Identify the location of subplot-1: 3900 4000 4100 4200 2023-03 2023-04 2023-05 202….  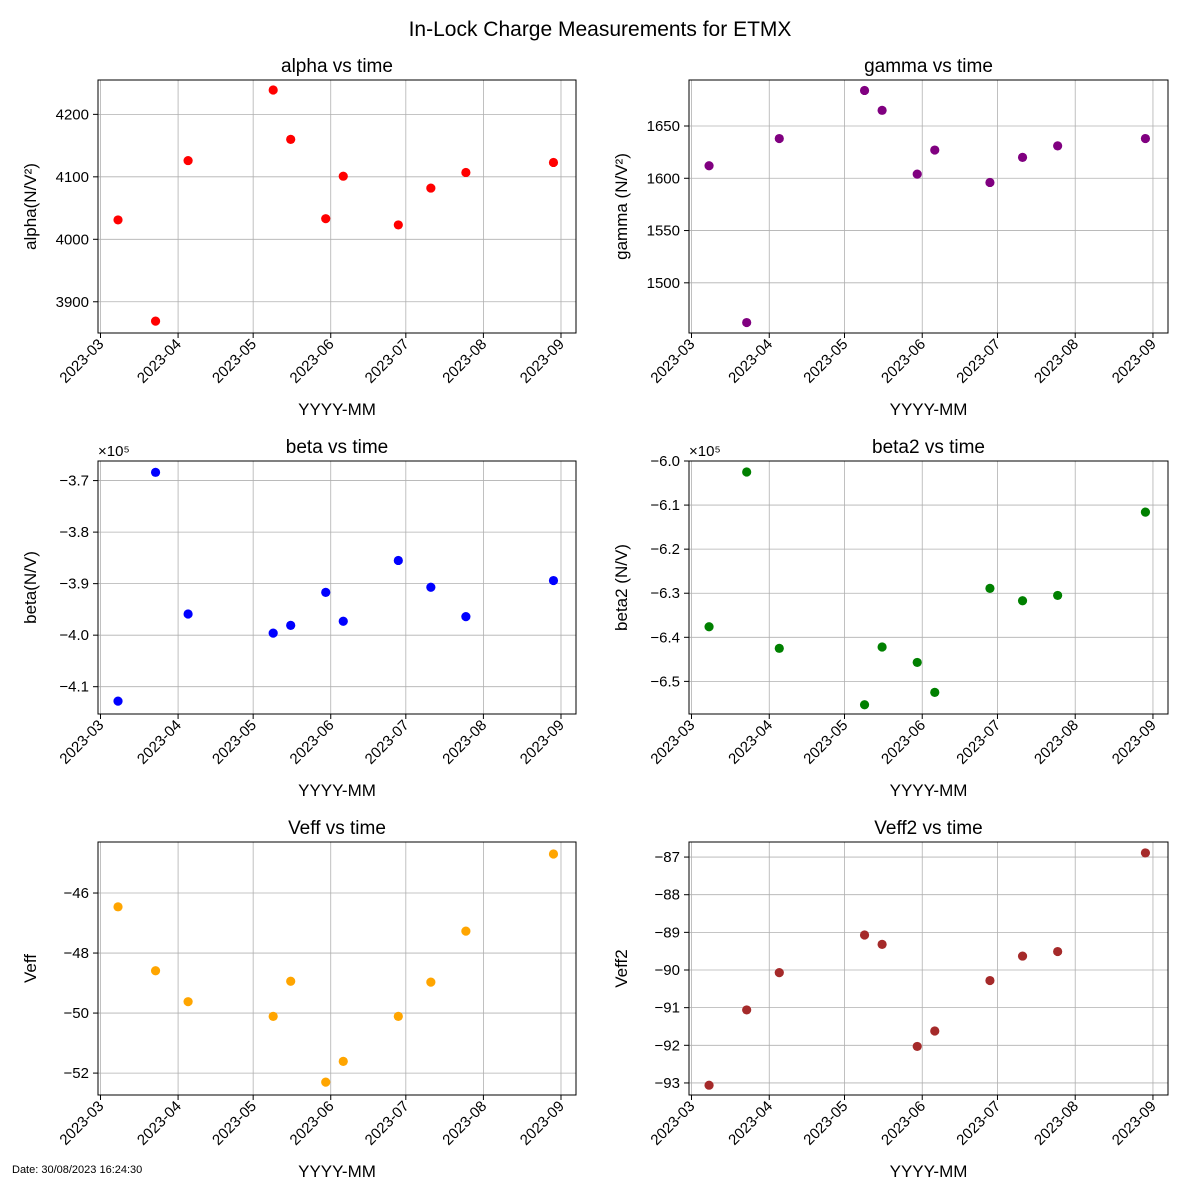
(299, 237).